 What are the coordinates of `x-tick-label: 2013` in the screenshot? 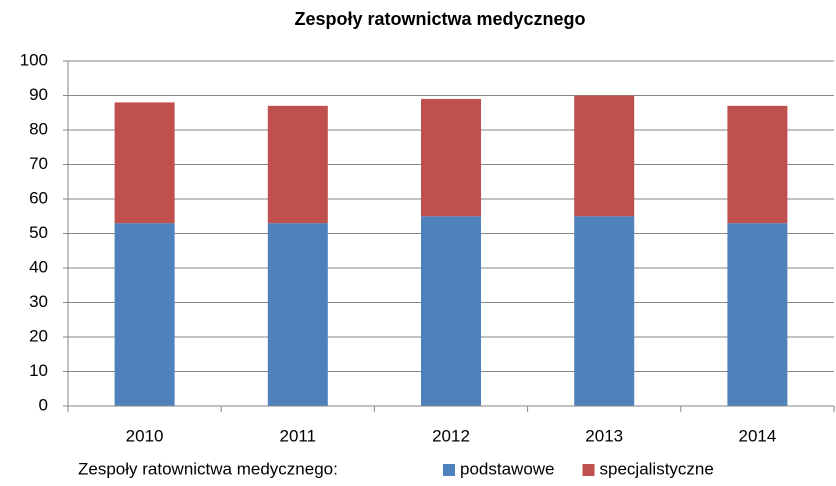 It's located at (604, 435).